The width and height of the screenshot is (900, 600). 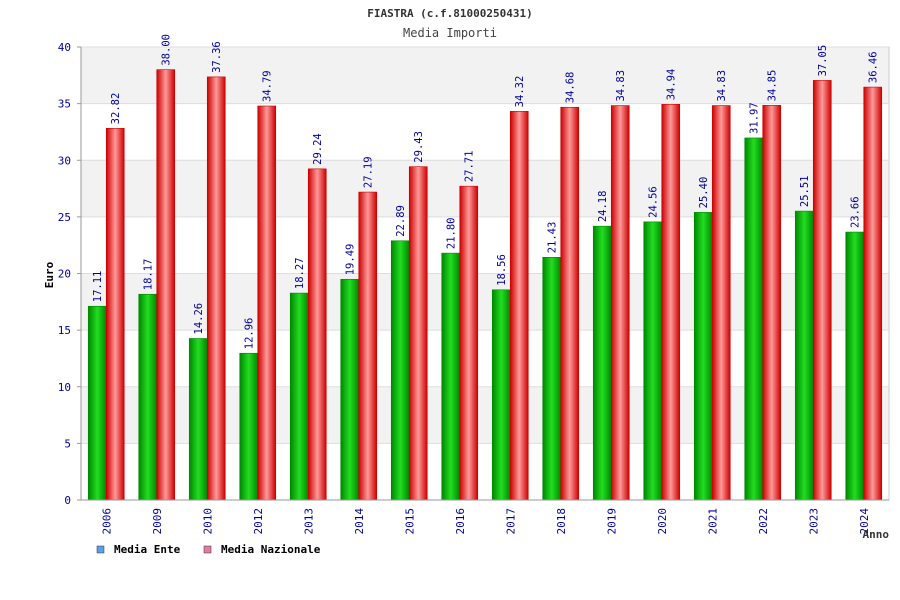 I want to click on data-label-media-nazionale-2024: 36.46, so click(x=874, y=67).